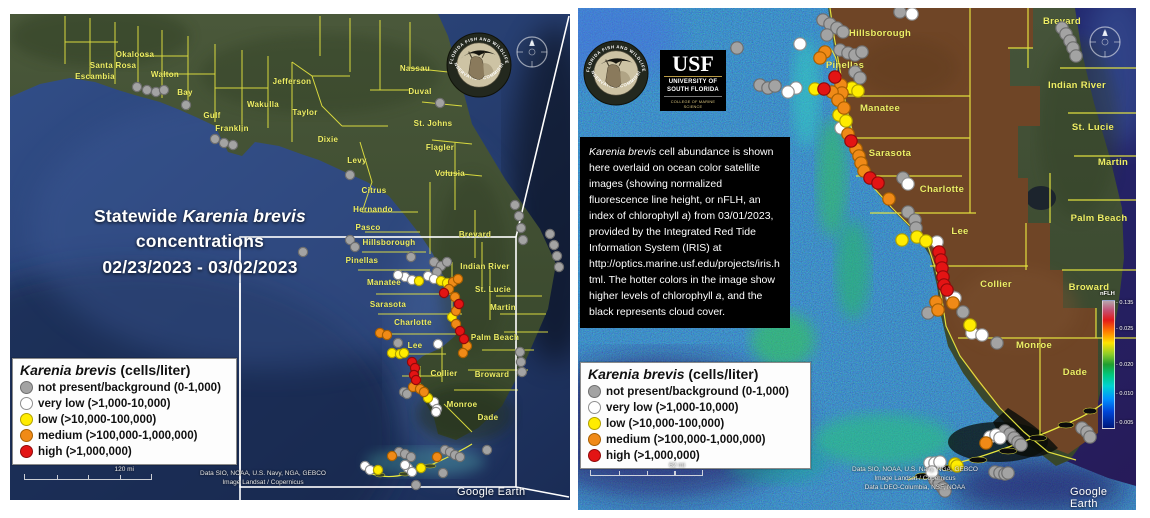  I want to click on county-label-escambia: Escambia, so click(95, 76).